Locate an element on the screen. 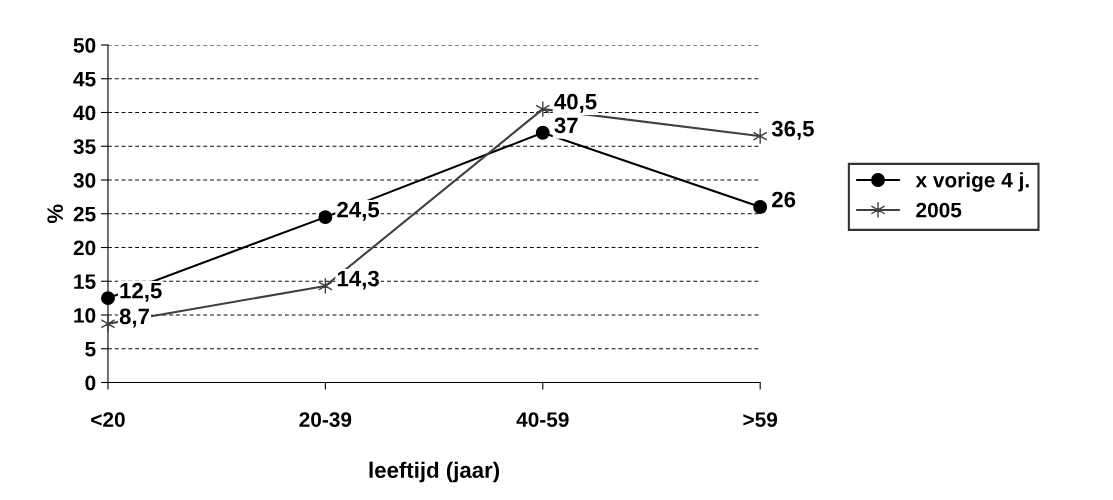 Image resolution: width=1113 pixels, height=500 pixels. legend-label: x vorige 4 j. is located at coordinates (972, 182).